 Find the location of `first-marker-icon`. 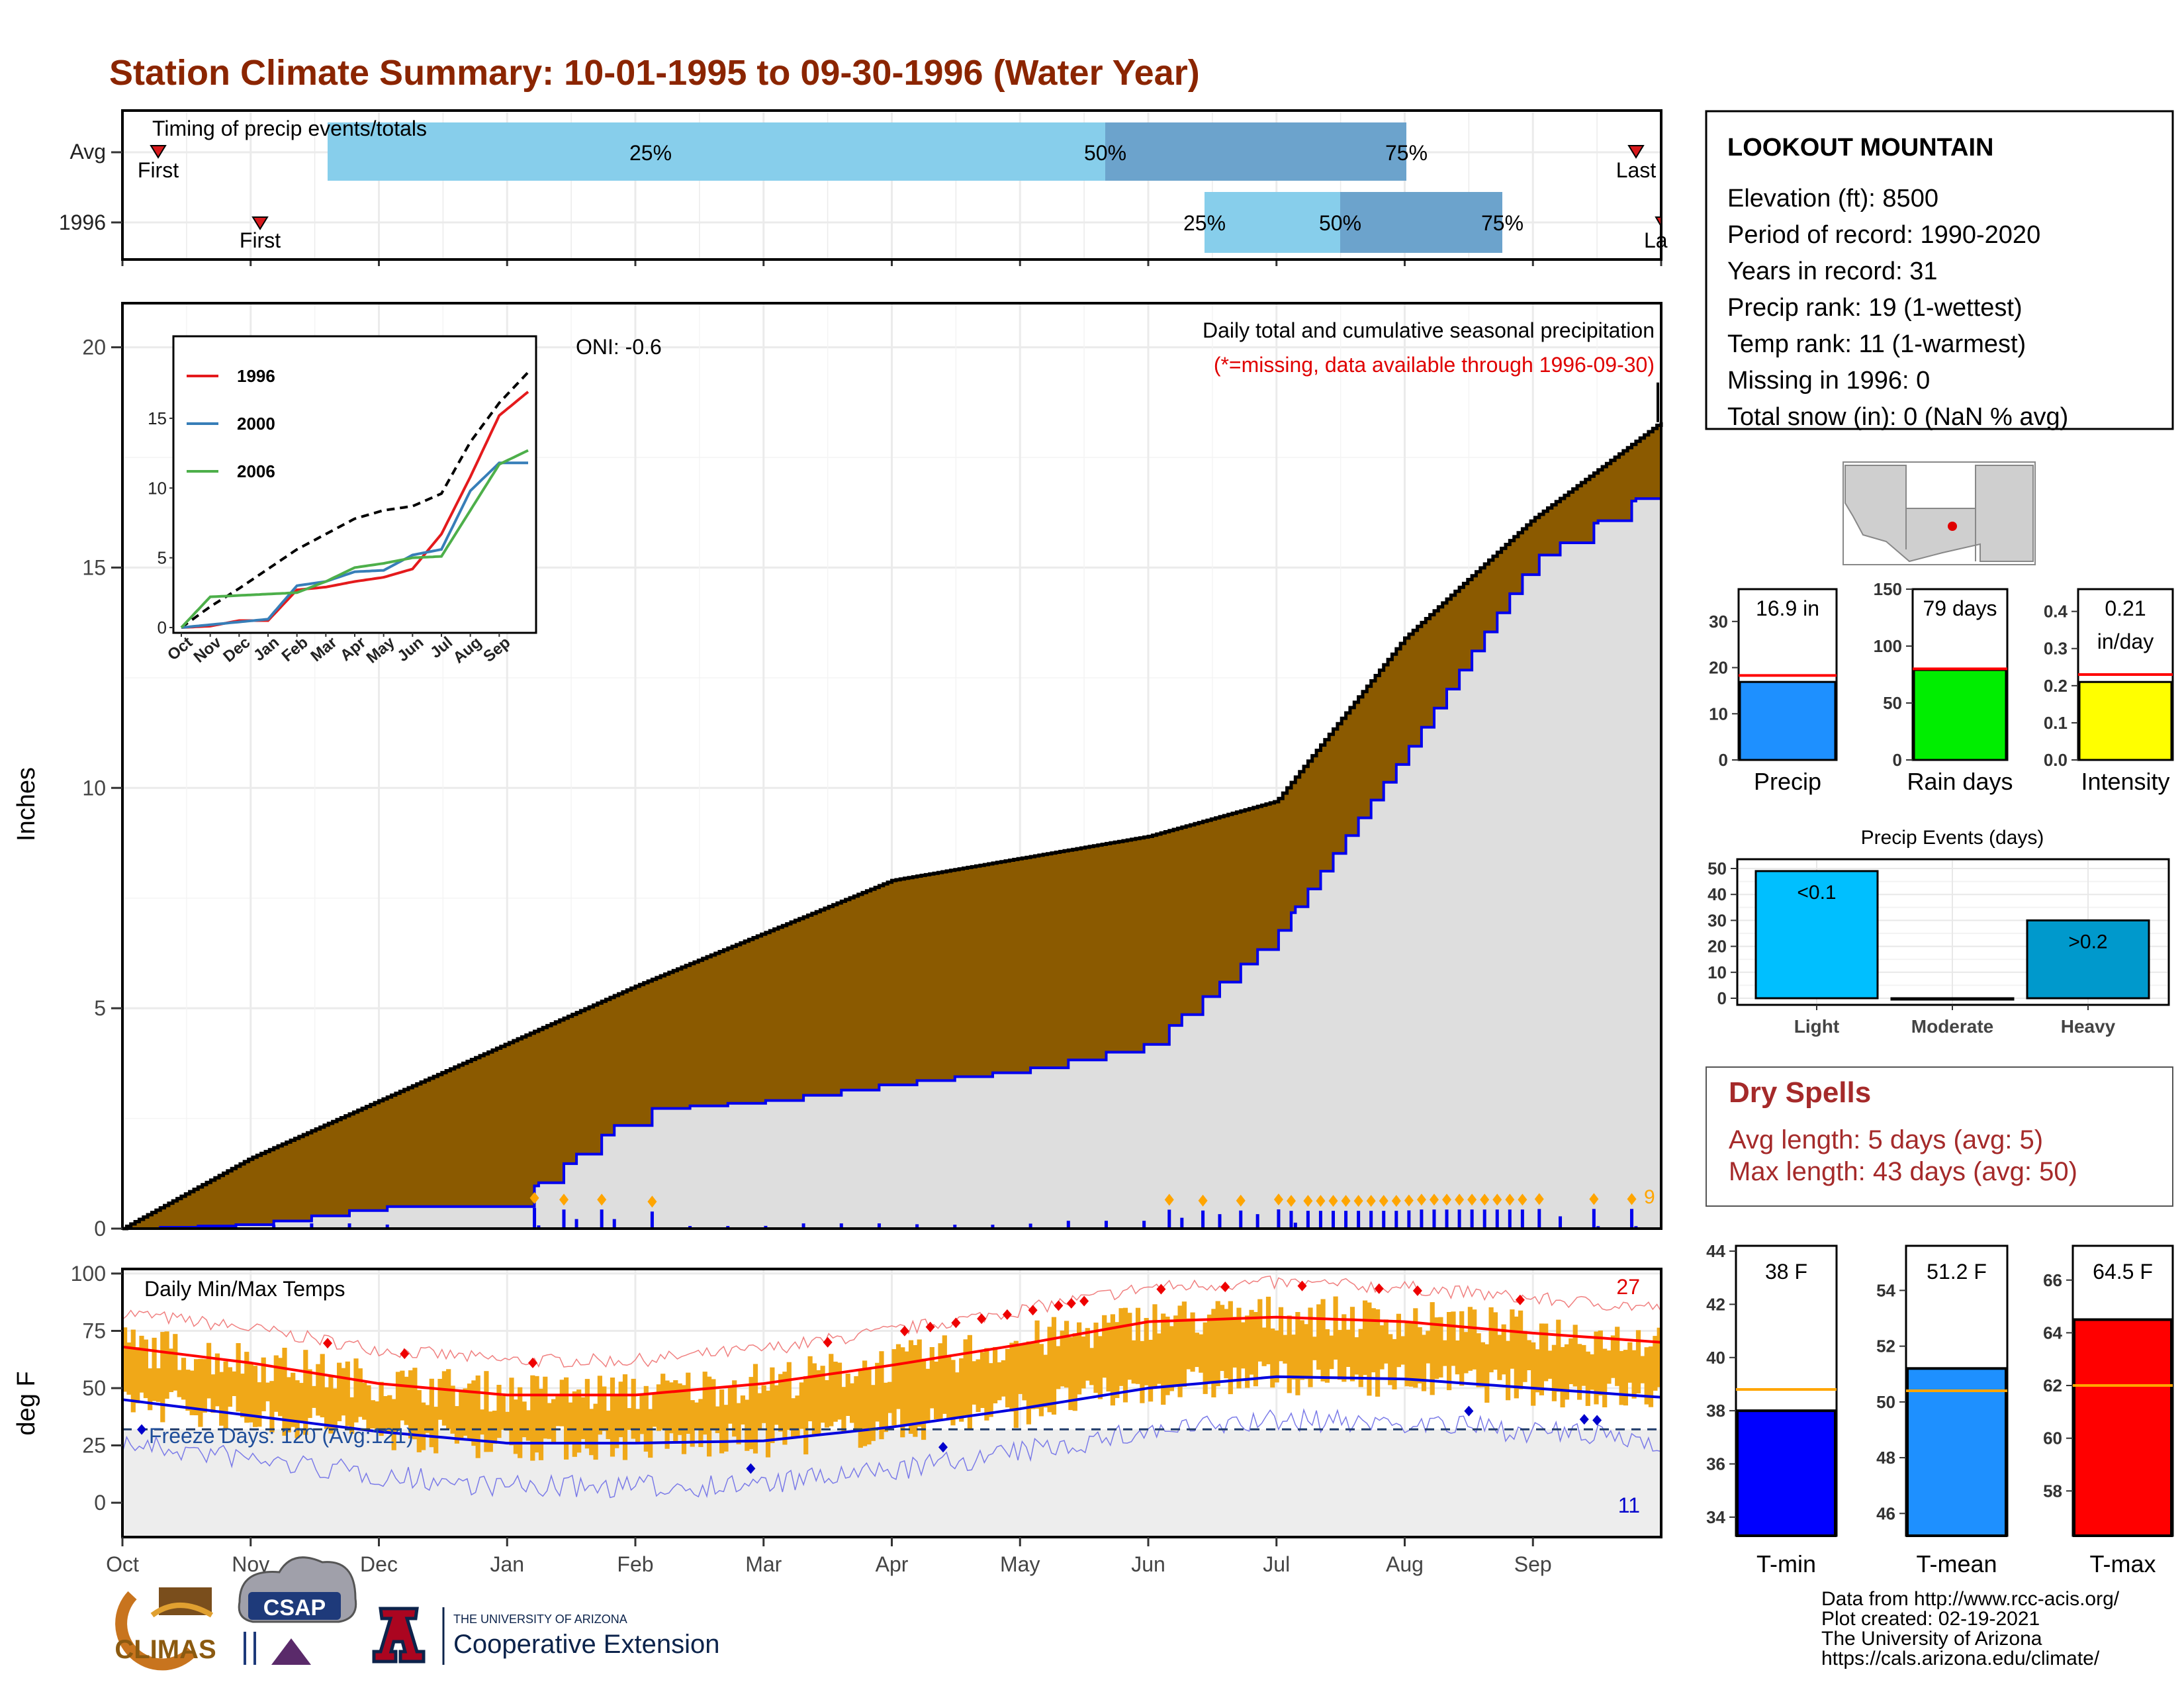

first-marker-icon is located at coordinates (260, 223).